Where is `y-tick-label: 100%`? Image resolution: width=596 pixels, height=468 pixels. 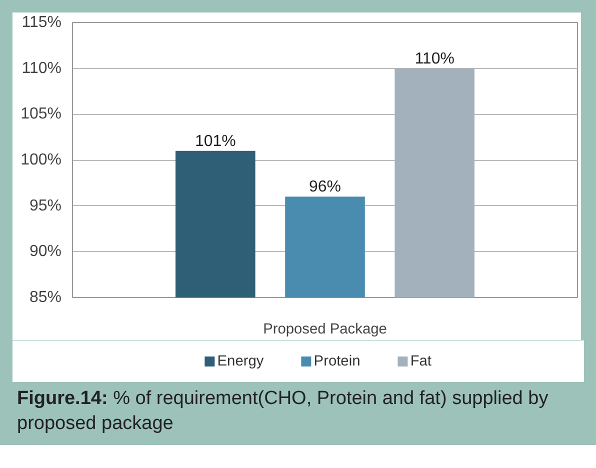
y-tick-label: 100% is located at coordinates (41, 160).